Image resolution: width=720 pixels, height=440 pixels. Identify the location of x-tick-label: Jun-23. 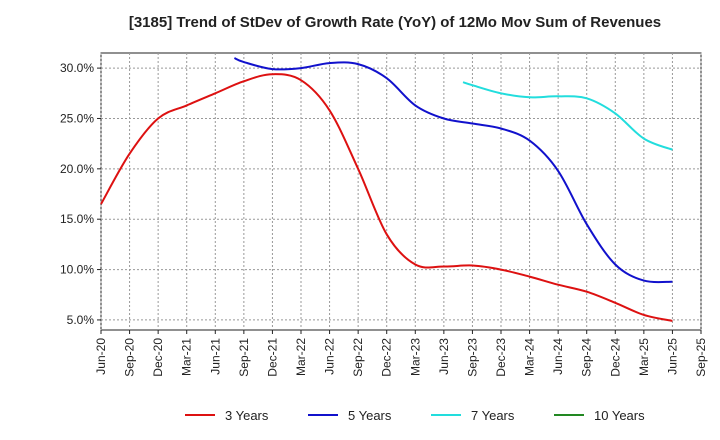
(444, 356).